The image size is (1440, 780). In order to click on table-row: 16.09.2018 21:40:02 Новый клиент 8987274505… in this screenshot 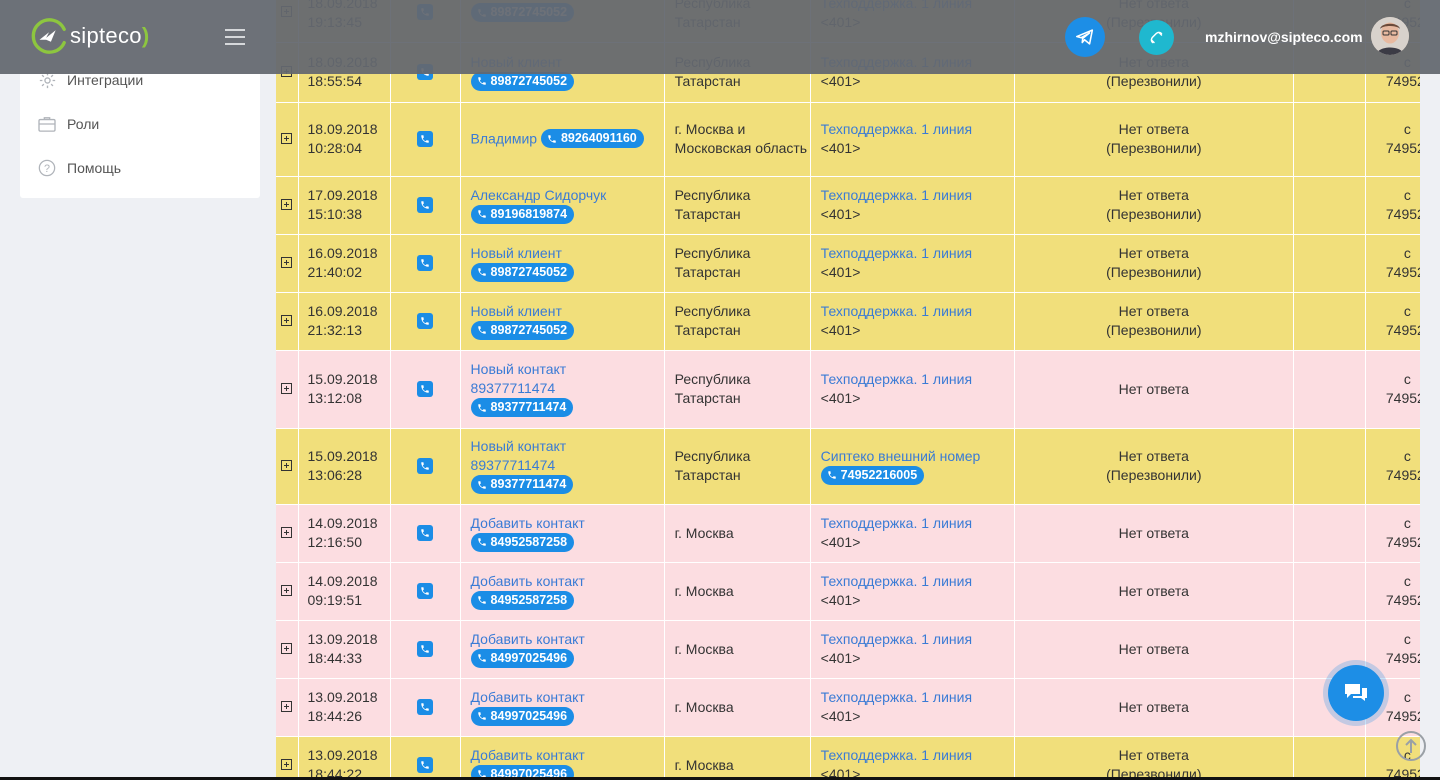, I will do `click(848, 263)`.